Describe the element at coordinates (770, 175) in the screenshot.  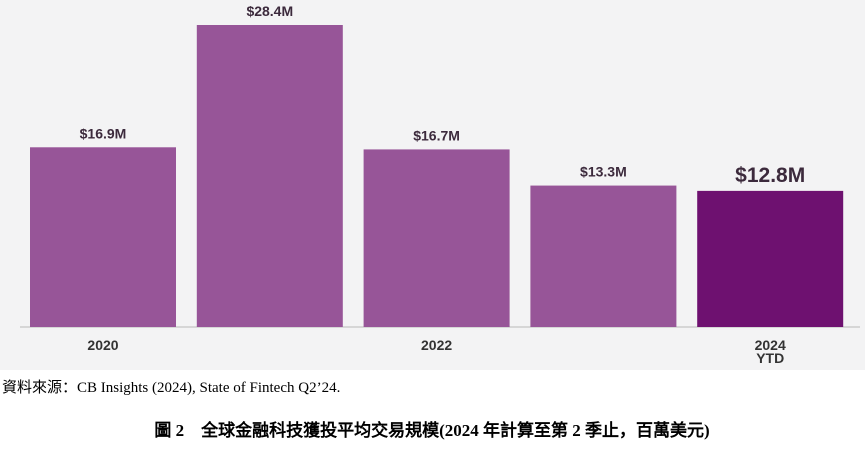
I see `value-label: $12.8M` at that location.